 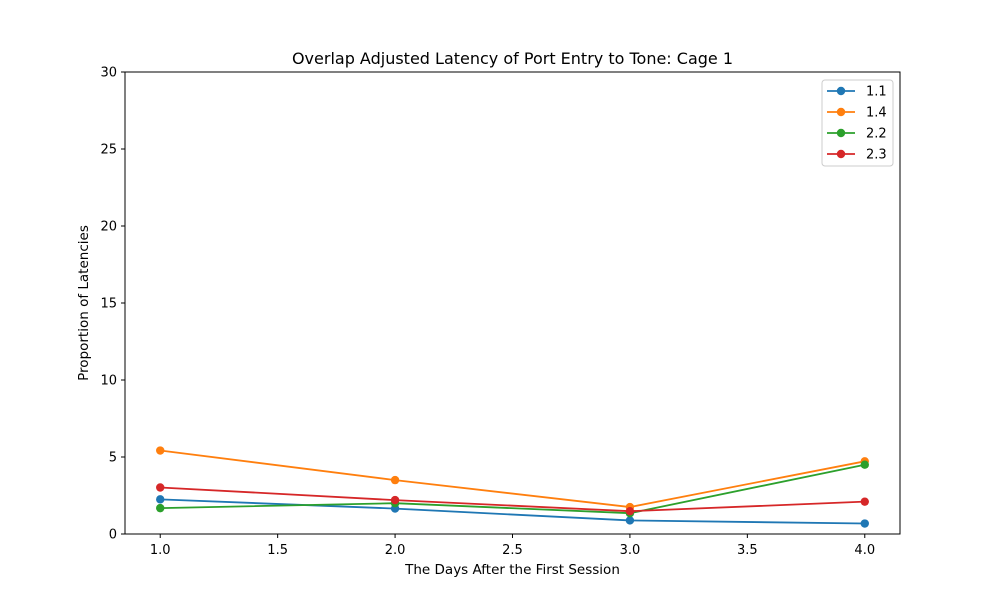 What do you see at coordinates (277, 550) in the screenshot?
I see `x-tick-label: 1.5` at bounding box center [277, 550].